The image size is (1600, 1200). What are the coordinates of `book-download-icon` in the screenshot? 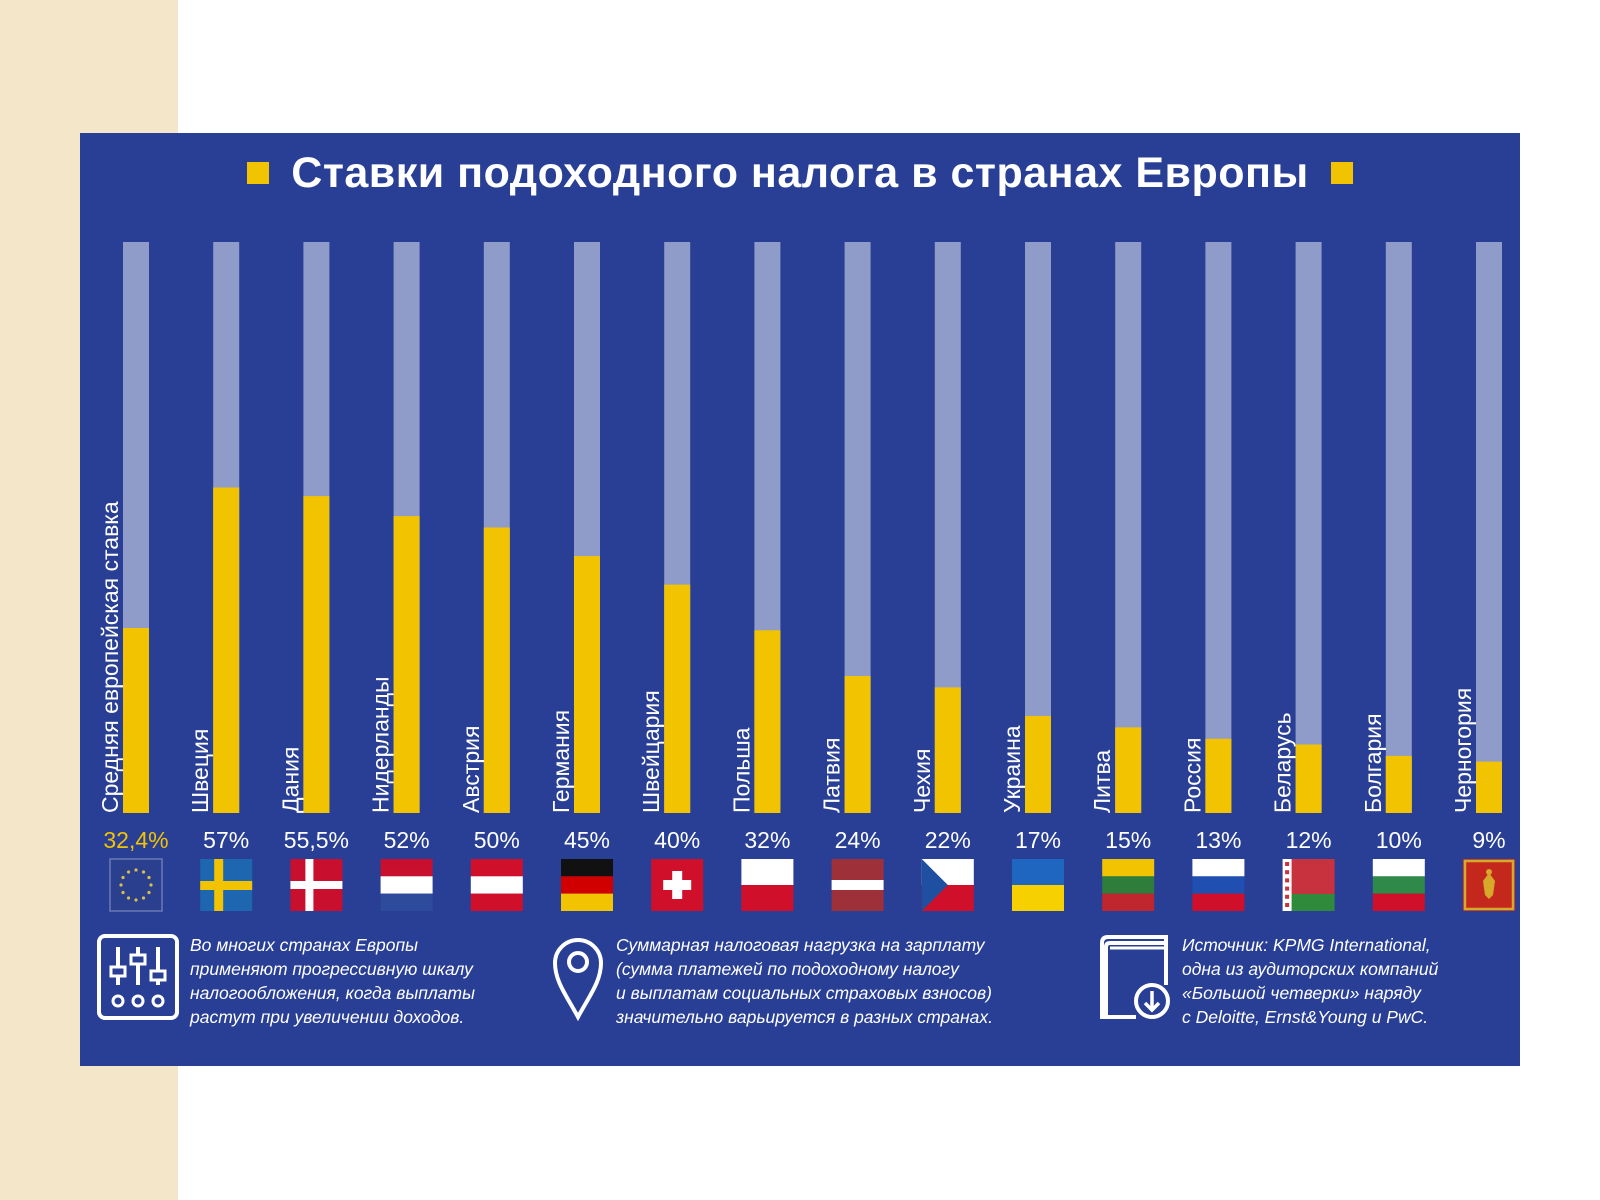 It's located at (1135, 977).